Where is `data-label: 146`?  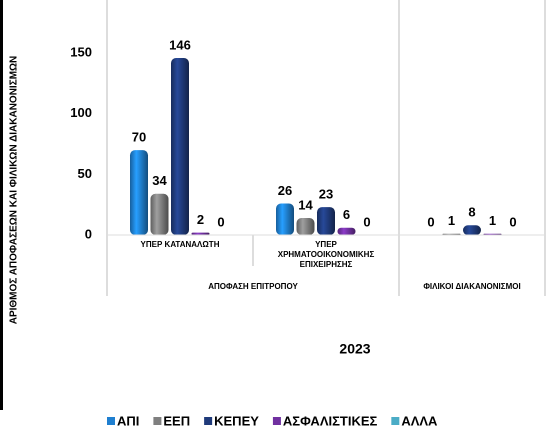
data-label: 146 is located at coordinates (180, 44).